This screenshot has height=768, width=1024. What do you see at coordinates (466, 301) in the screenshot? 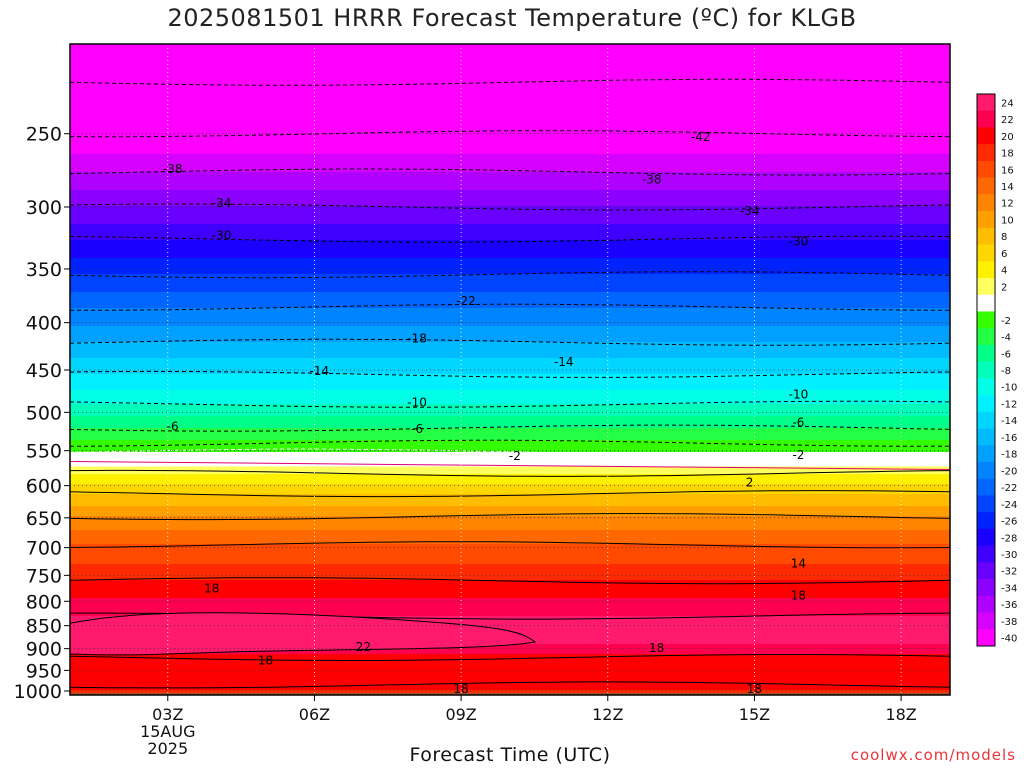
I see `contour-label: -22` at bounding box center [466, 301].